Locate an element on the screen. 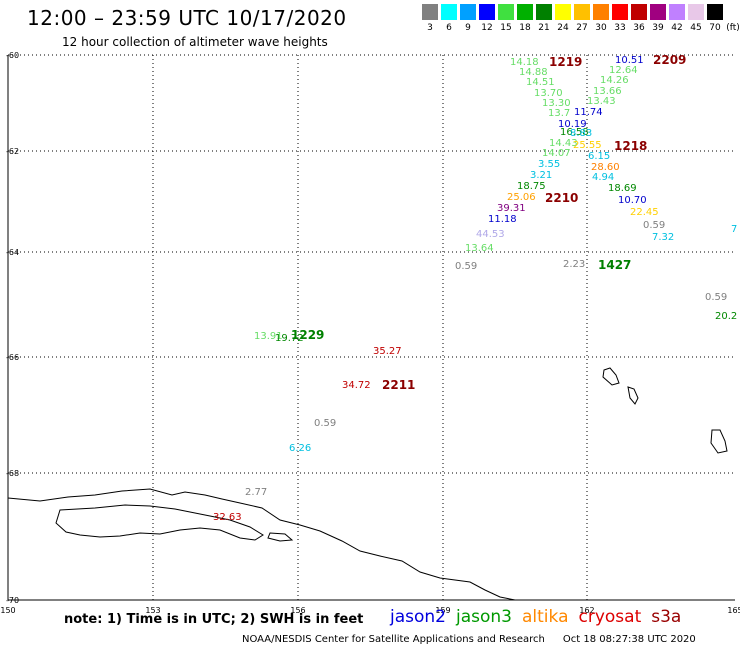 This screenshot has width=740, height=650. scale-label: 24 is located at coordinates (563, 28).